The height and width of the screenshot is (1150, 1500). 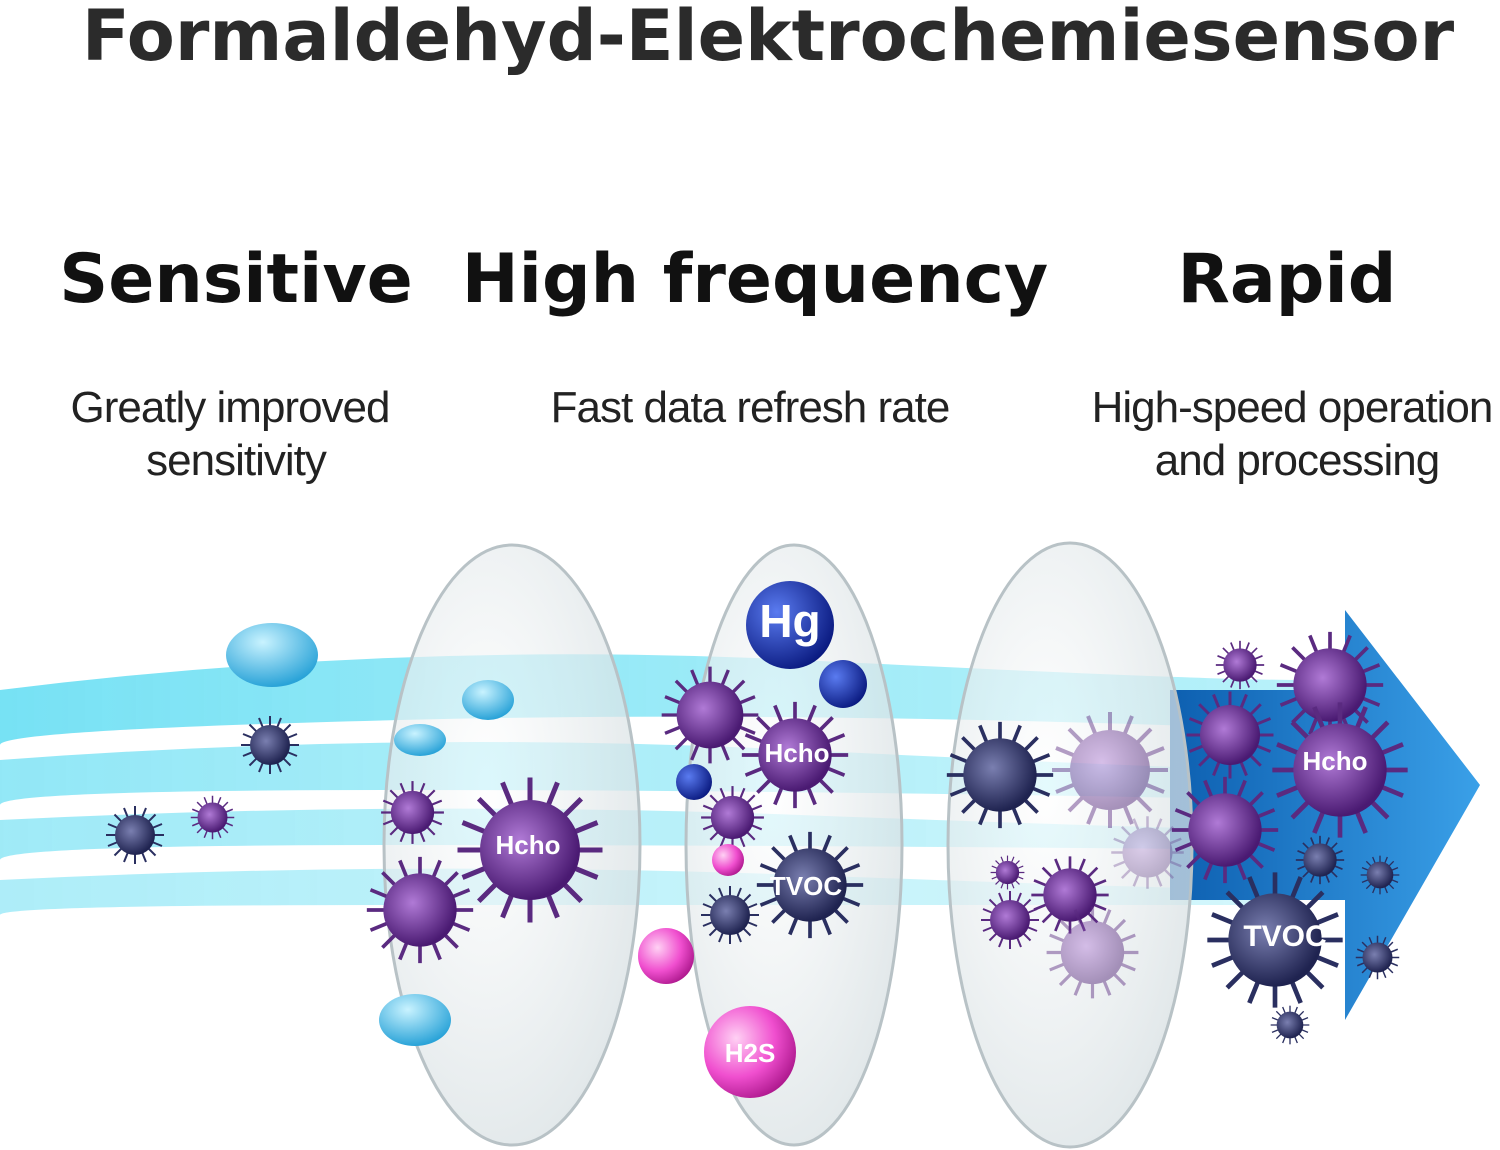 What do you see at coordinates (236, 279) in the screenshot?
I see `feature-heading: Sensitive` at bounding box center [236, 279].